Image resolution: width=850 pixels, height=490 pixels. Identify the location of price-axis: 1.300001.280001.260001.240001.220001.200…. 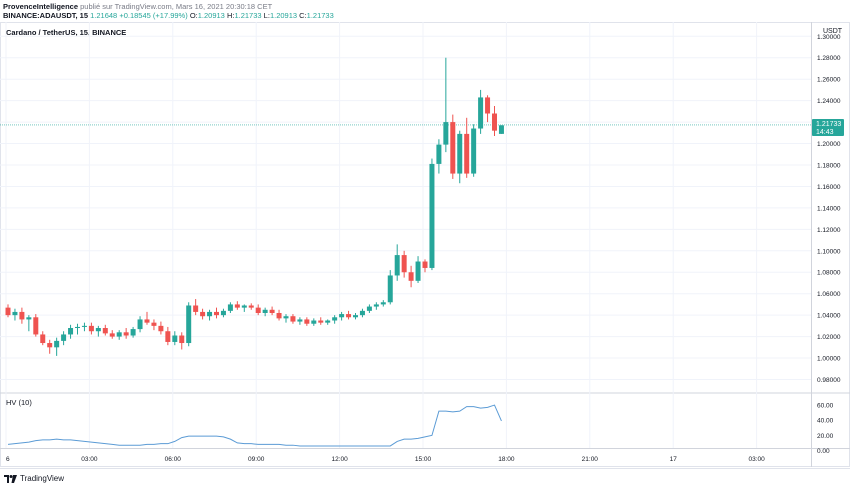
(829, 209).